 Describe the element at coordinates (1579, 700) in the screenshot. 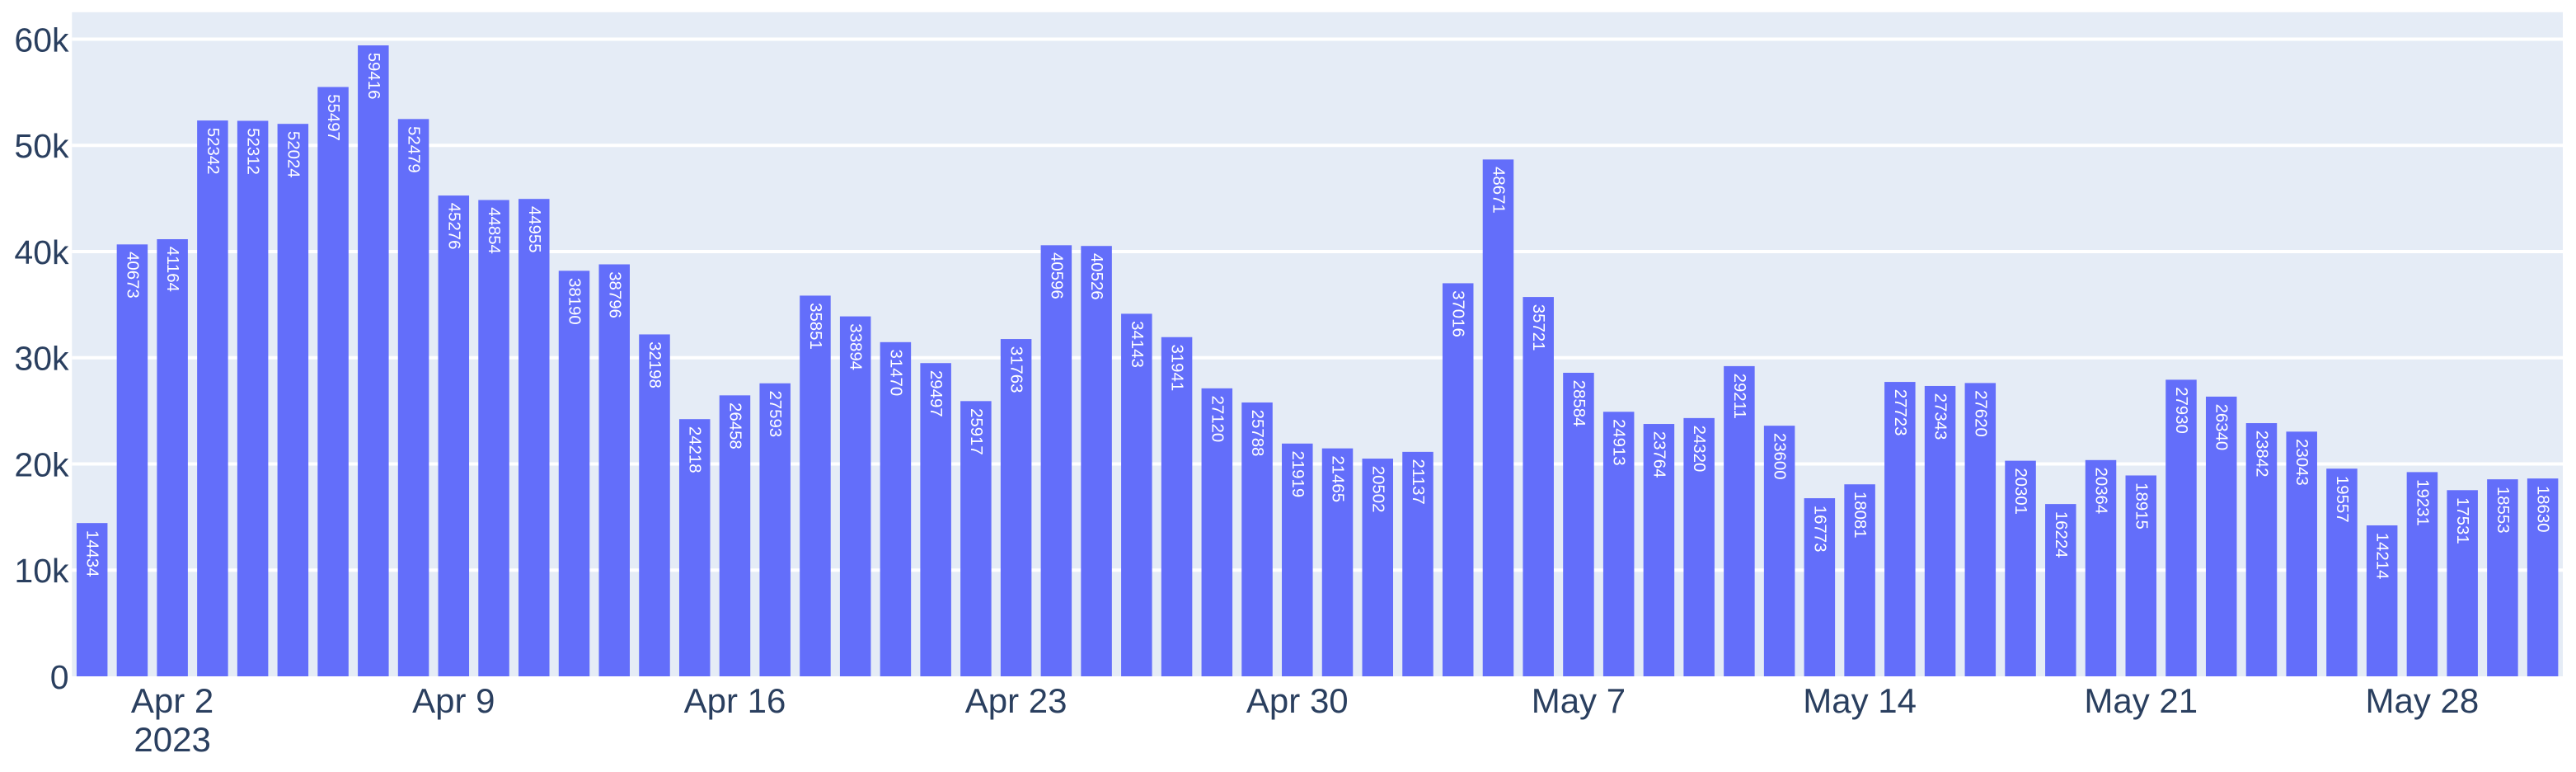

I see `svg-text: May 7` at that location.